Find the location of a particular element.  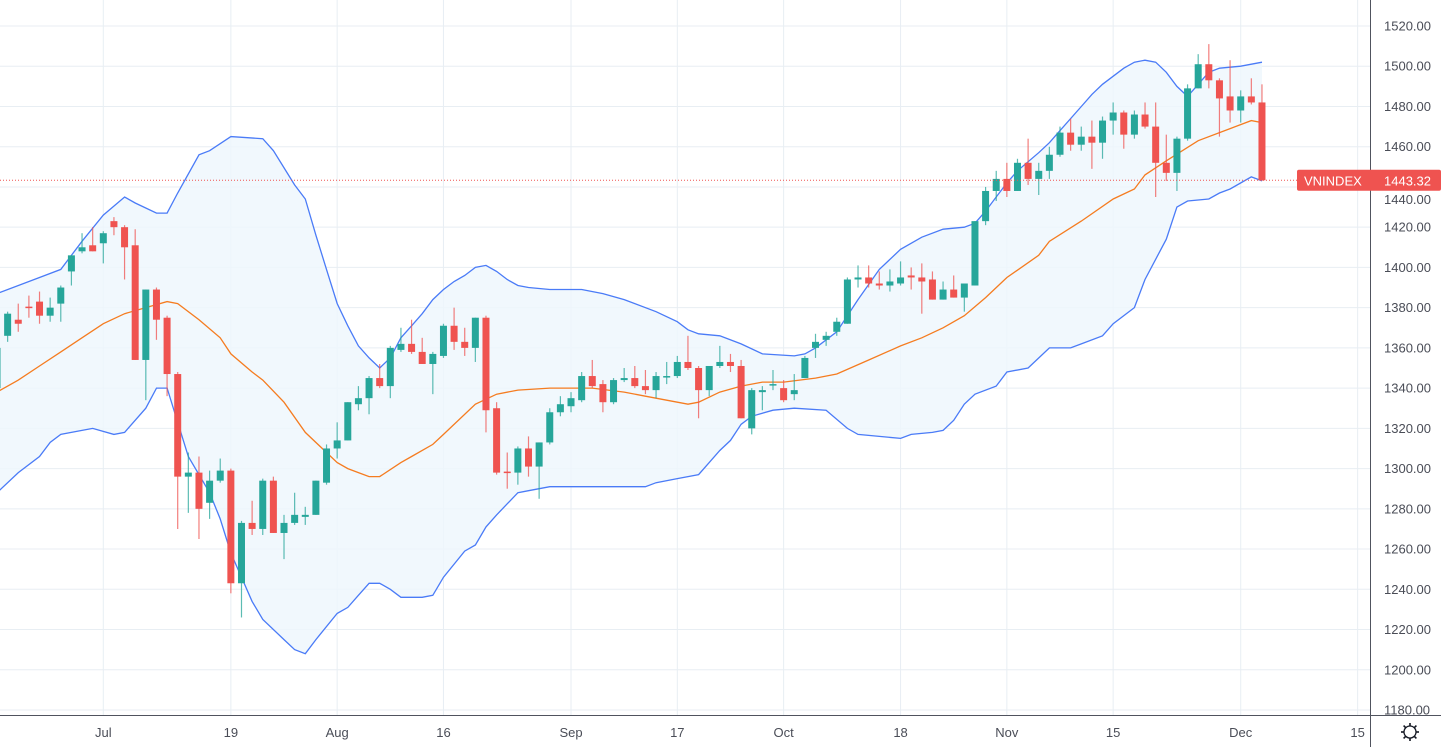

gear-icon is located at coordinates (1410, 732).